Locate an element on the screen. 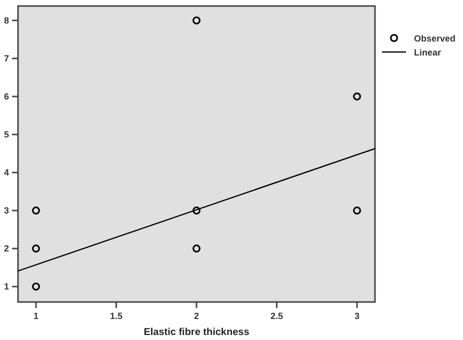 This screenshot has width=463, height=340. y-tick-label: 3 is located at coordinates (6, 211).